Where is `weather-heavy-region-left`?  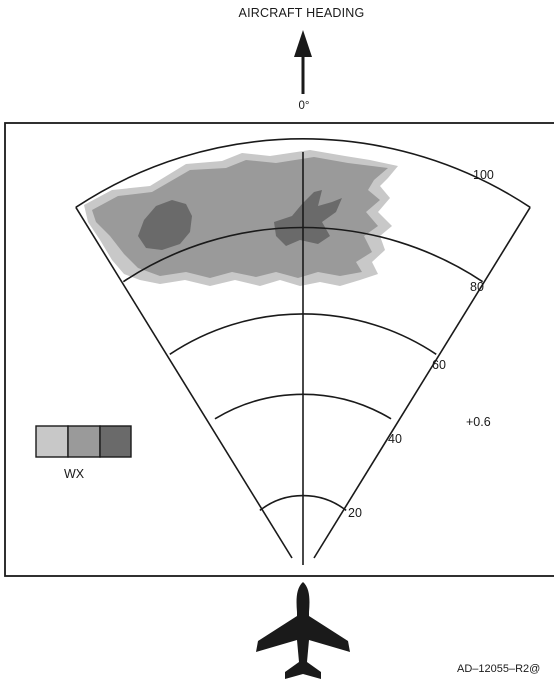 weather-heavy-region-left is located at coordinates (165, 225).